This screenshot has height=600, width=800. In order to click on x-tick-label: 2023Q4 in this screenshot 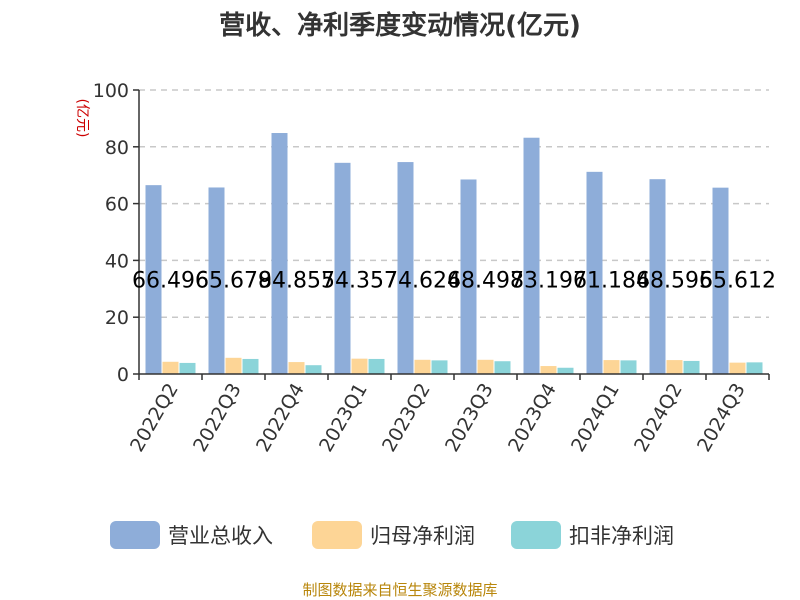, I will do `click(532, 418)`.